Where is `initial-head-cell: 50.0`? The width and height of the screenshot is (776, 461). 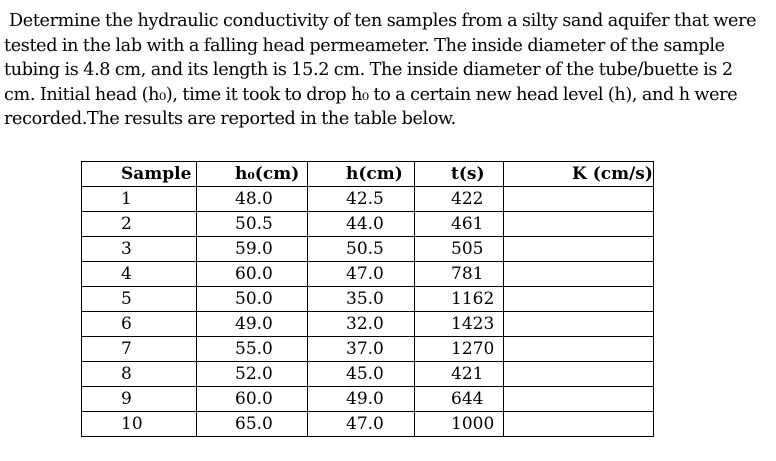
initial-head-cell: 50.0 is located at coordinates (252, 299).